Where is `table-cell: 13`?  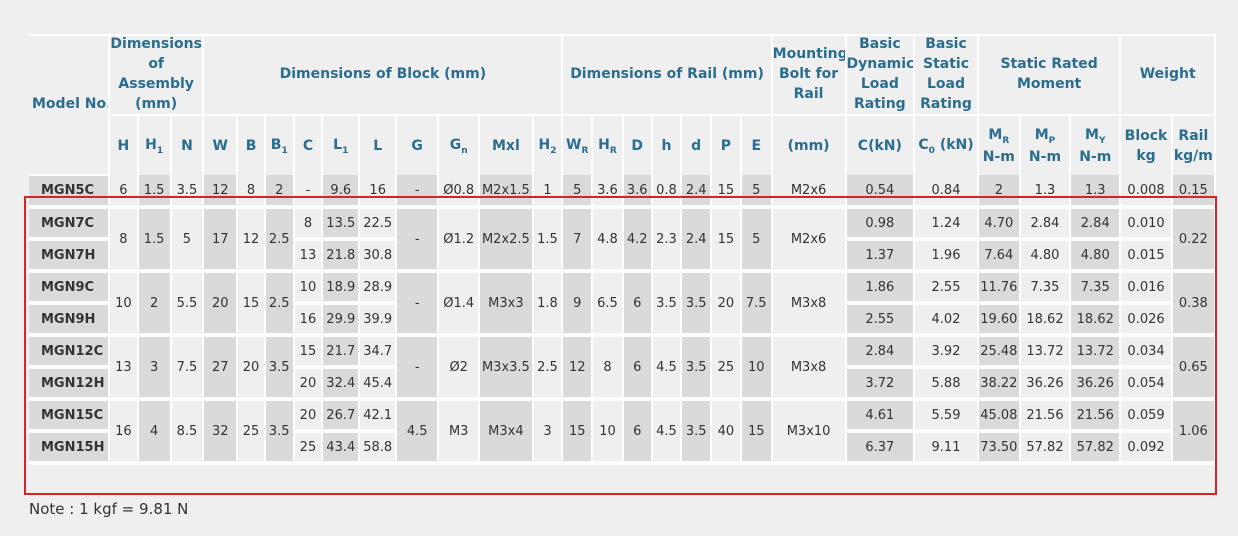 table-cell: 13 is located at coordinates (124, 368).